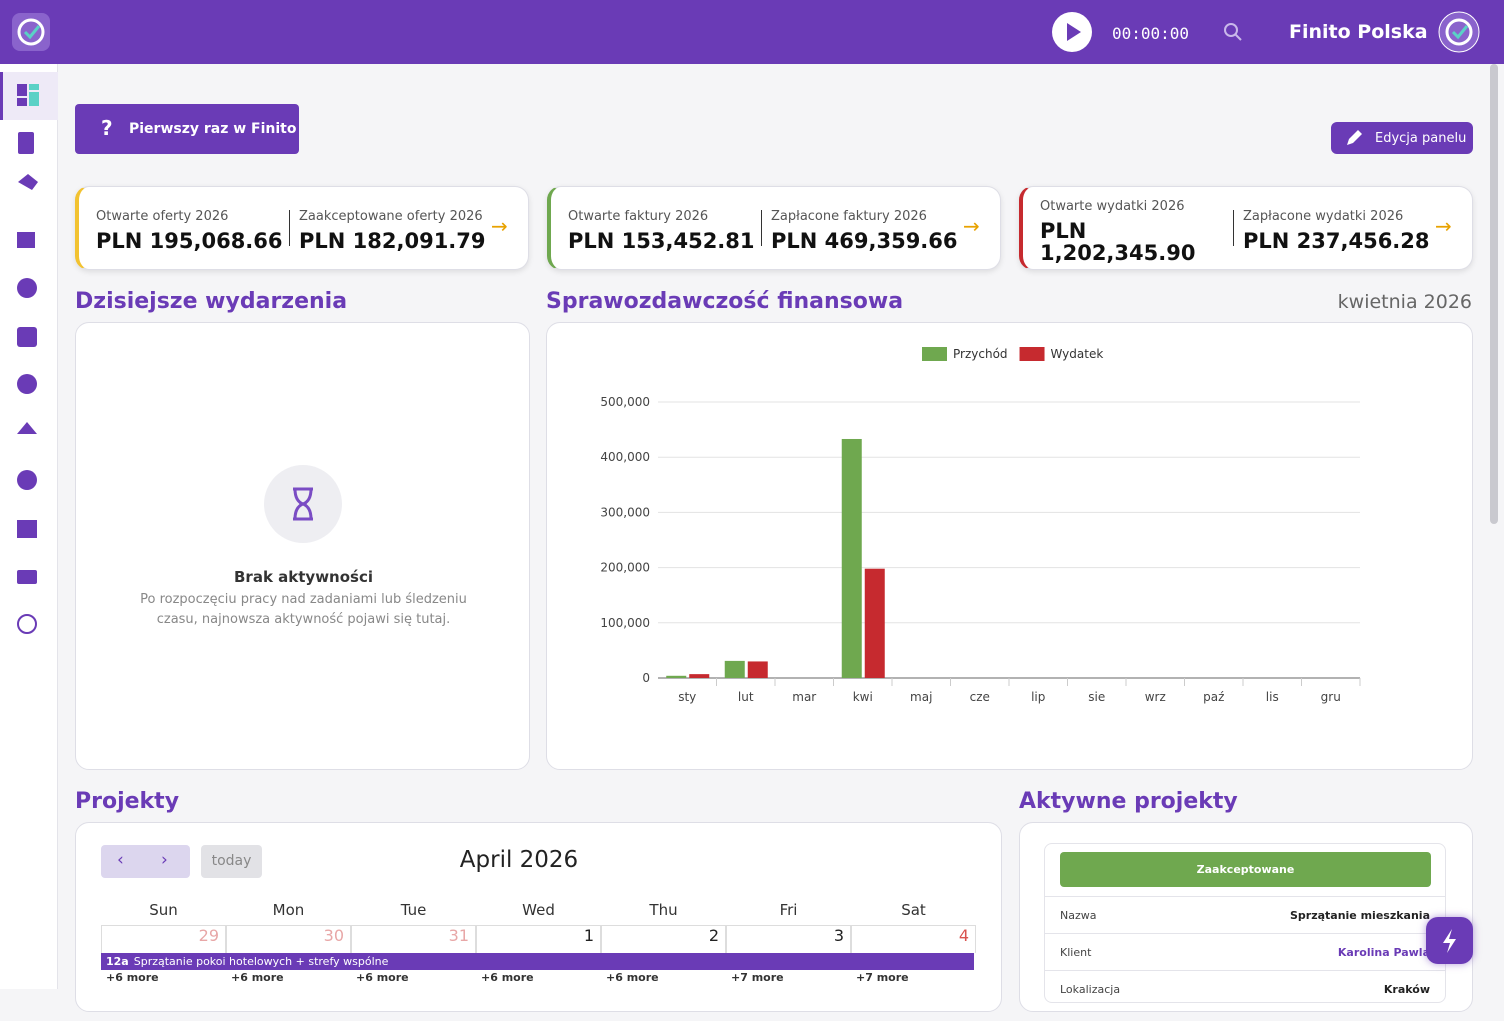  I want to click on day-number: 4, so click(913, 939).